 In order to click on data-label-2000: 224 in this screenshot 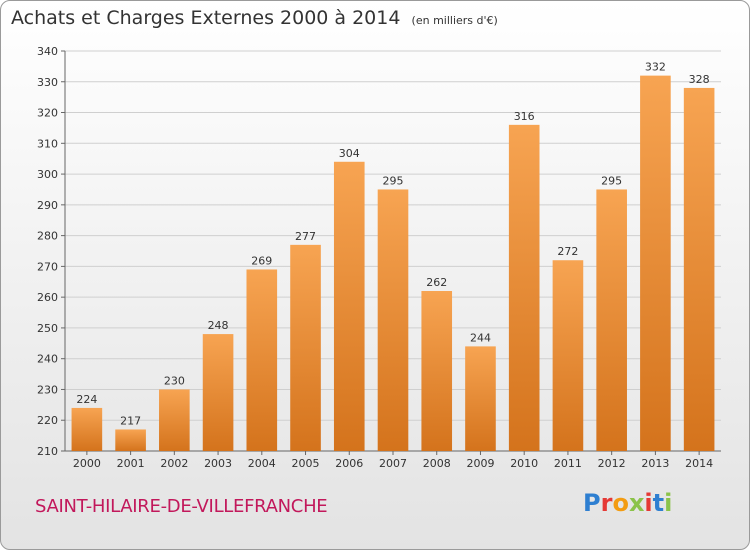, I will do `click(86, 399)`.